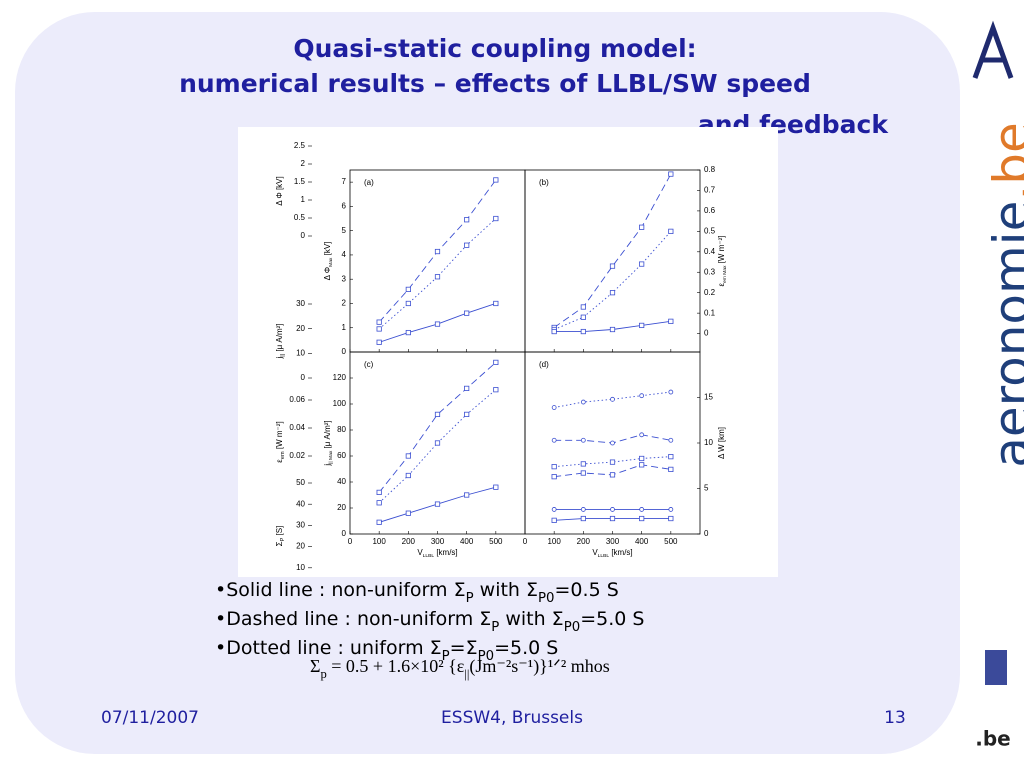 The width and height of the screenshot is (1024, 768). What do you see at coordinates (446, 552) in the screenshot?
I see `x-axis-label-part: [km/s]` at bounding box center [446, 552].